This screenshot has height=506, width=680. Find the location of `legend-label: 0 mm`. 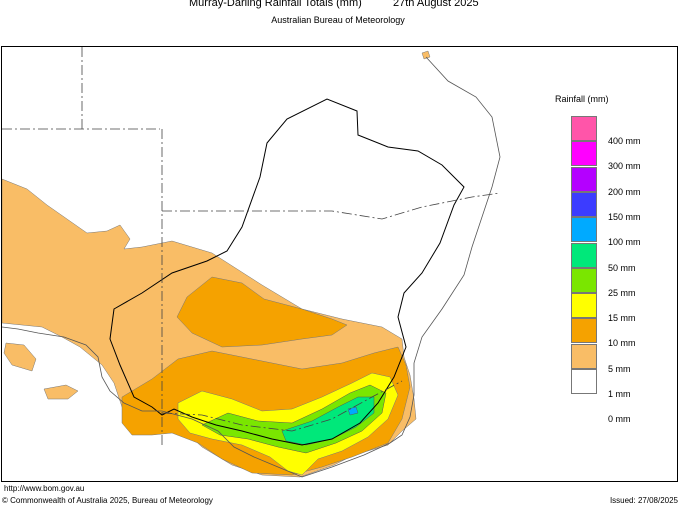

legend-label: 0 mm is located at coordinates (619, 419).